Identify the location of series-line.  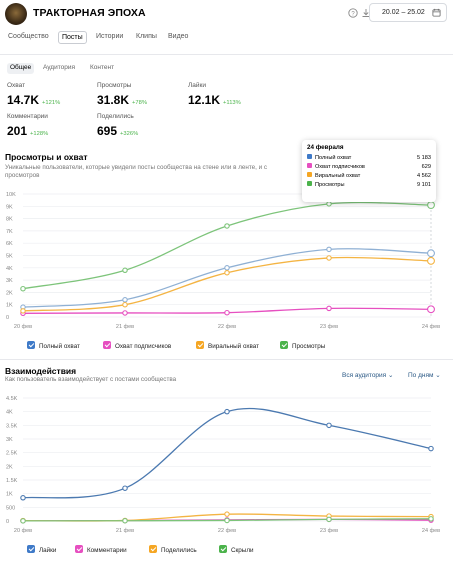
(227, 245).